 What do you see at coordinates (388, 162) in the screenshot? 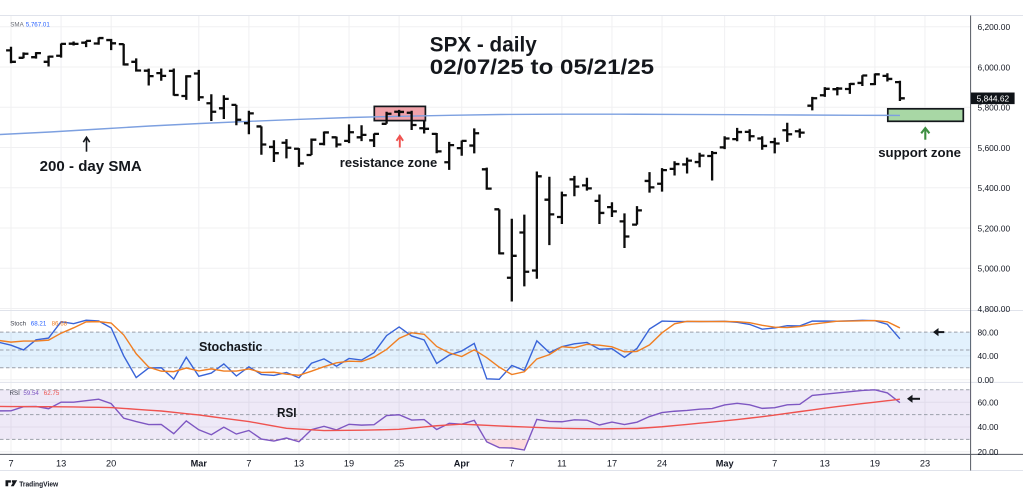
I see `svg-text: resistance zone` at bounding box center [388, 162].